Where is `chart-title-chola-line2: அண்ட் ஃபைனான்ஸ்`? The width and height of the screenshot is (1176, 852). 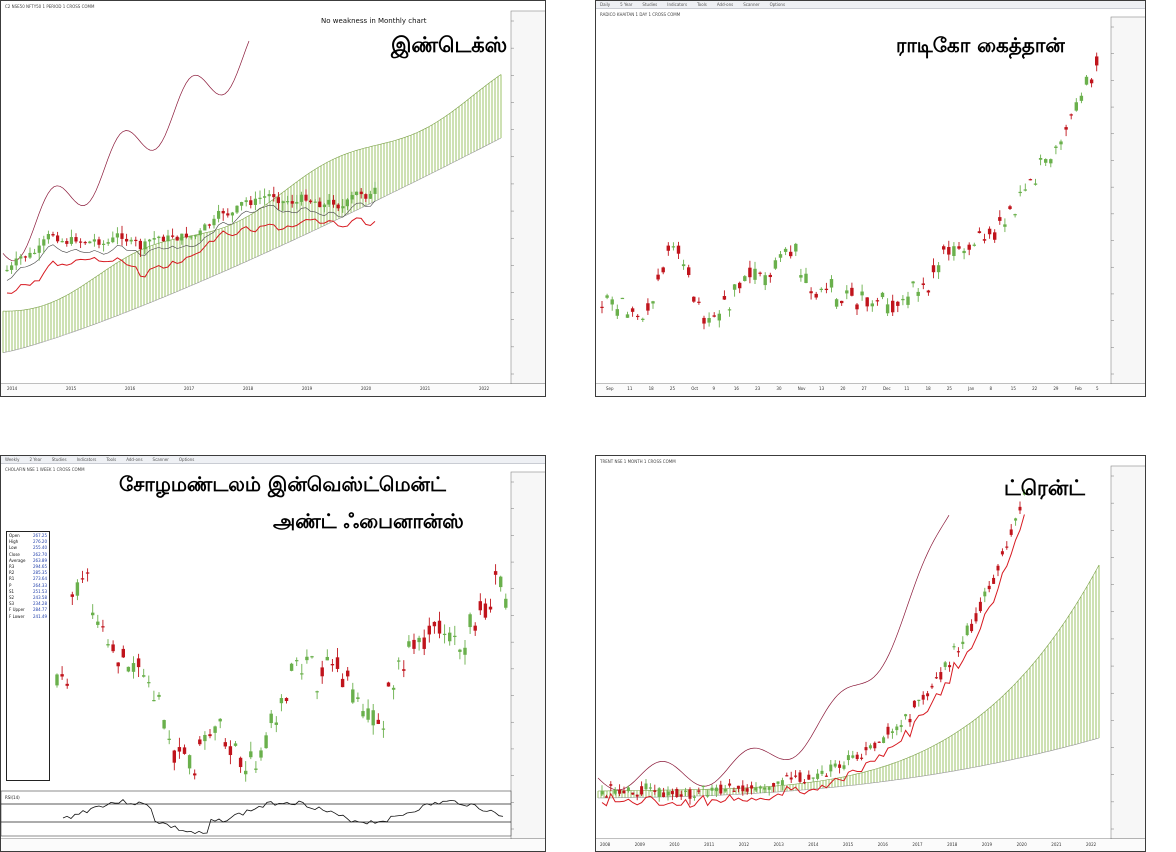 chart-title-chola-line2: அண்ட் ஃபைனான்ஸ் is located at coordinates (368, 521).